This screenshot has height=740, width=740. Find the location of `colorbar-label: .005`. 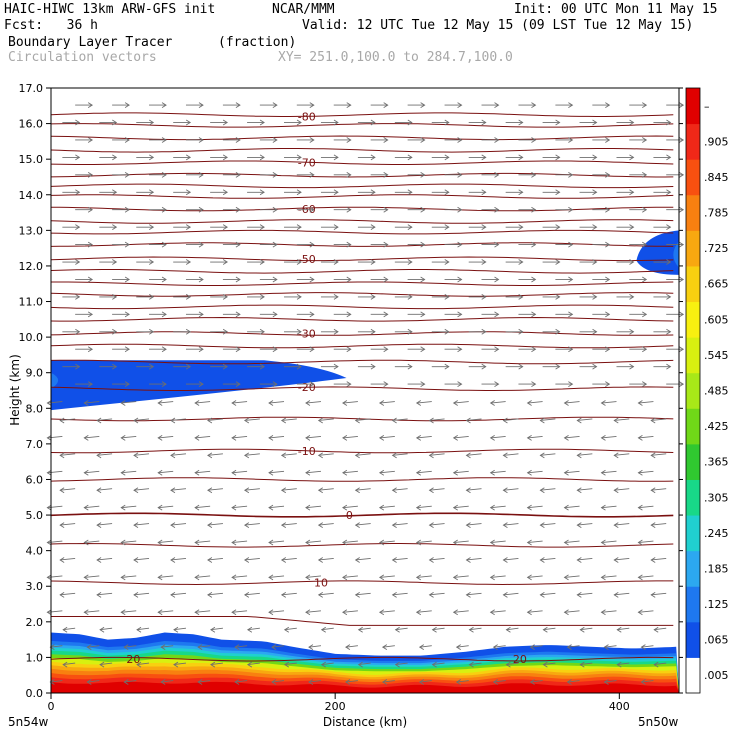

colorbar-label: .005 is located at coordinates (716, 675).